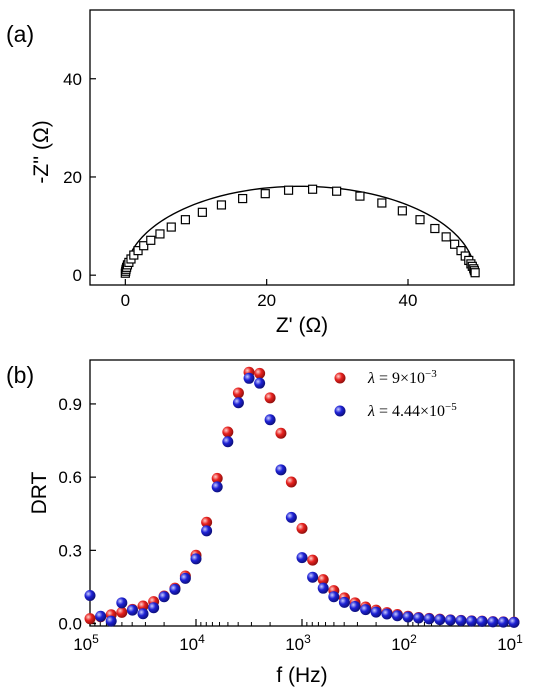 The height and width of the screenshot is (691, 535). Describe the element at coordinates (412, 410) in the screenshot. I see `panel-b-legend-label: λ = 4.44×10−5` at that location.